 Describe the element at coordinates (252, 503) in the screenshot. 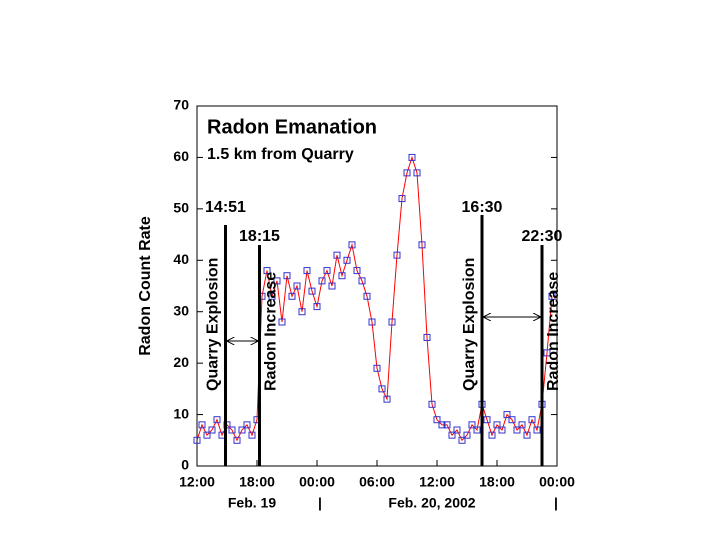

I see `date-label: Feb. 19` at that location.